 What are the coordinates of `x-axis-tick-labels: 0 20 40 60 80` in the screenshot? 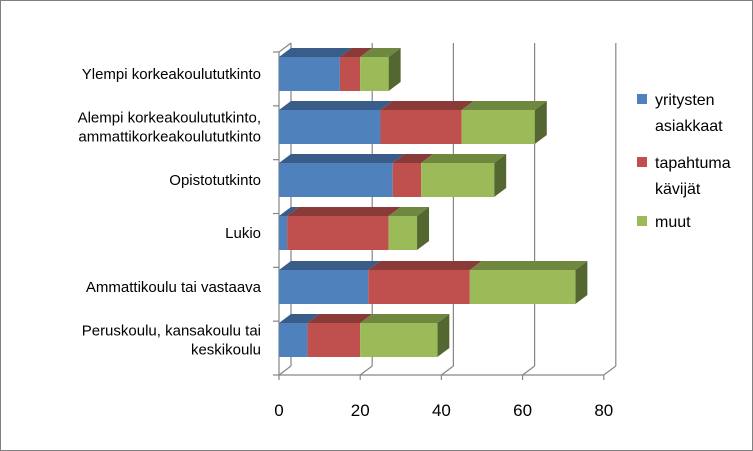 It's located at (443, 410).